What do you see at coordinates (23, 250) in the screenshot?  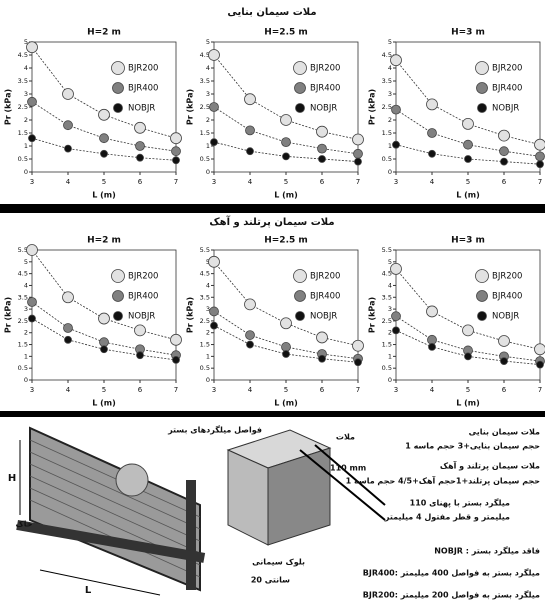 I see `y-tick-label: 5.5` at bounding box center [23, 250].